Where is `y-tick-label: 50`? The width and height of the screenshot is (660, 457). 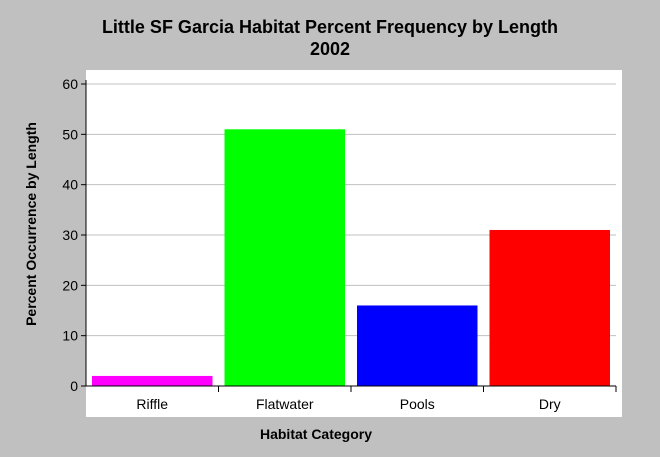 y-tick-label: 50 is located at coordinates (70, 134).